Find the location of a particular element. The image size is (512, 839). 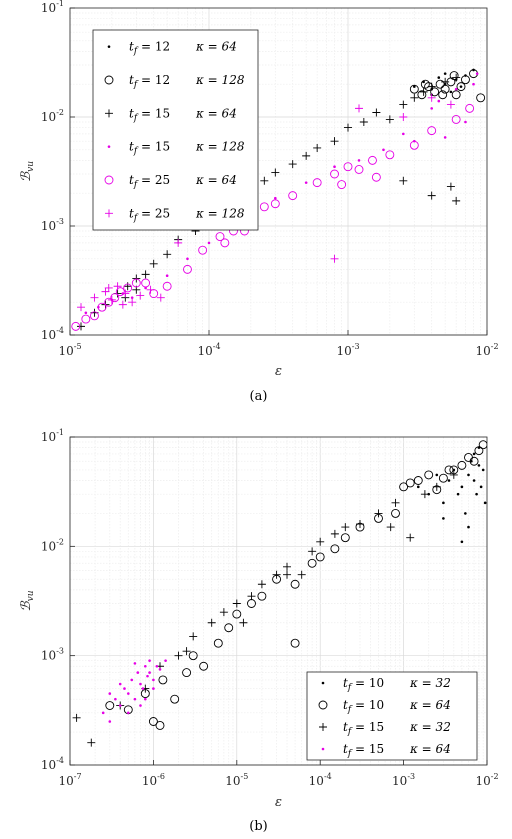

tick-exponent: -4 is located at coordinates (217, 346).